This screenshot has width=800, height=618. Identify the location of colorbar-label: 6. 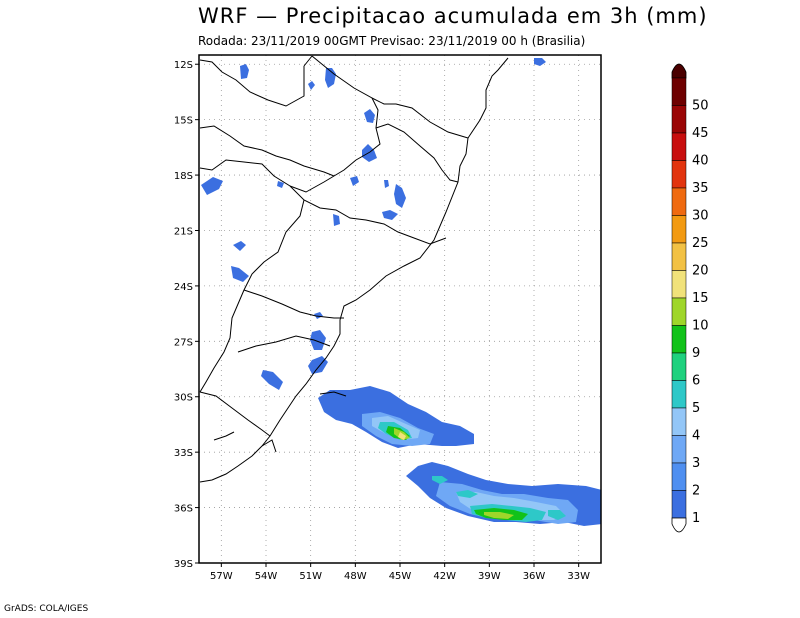
(696, 381).